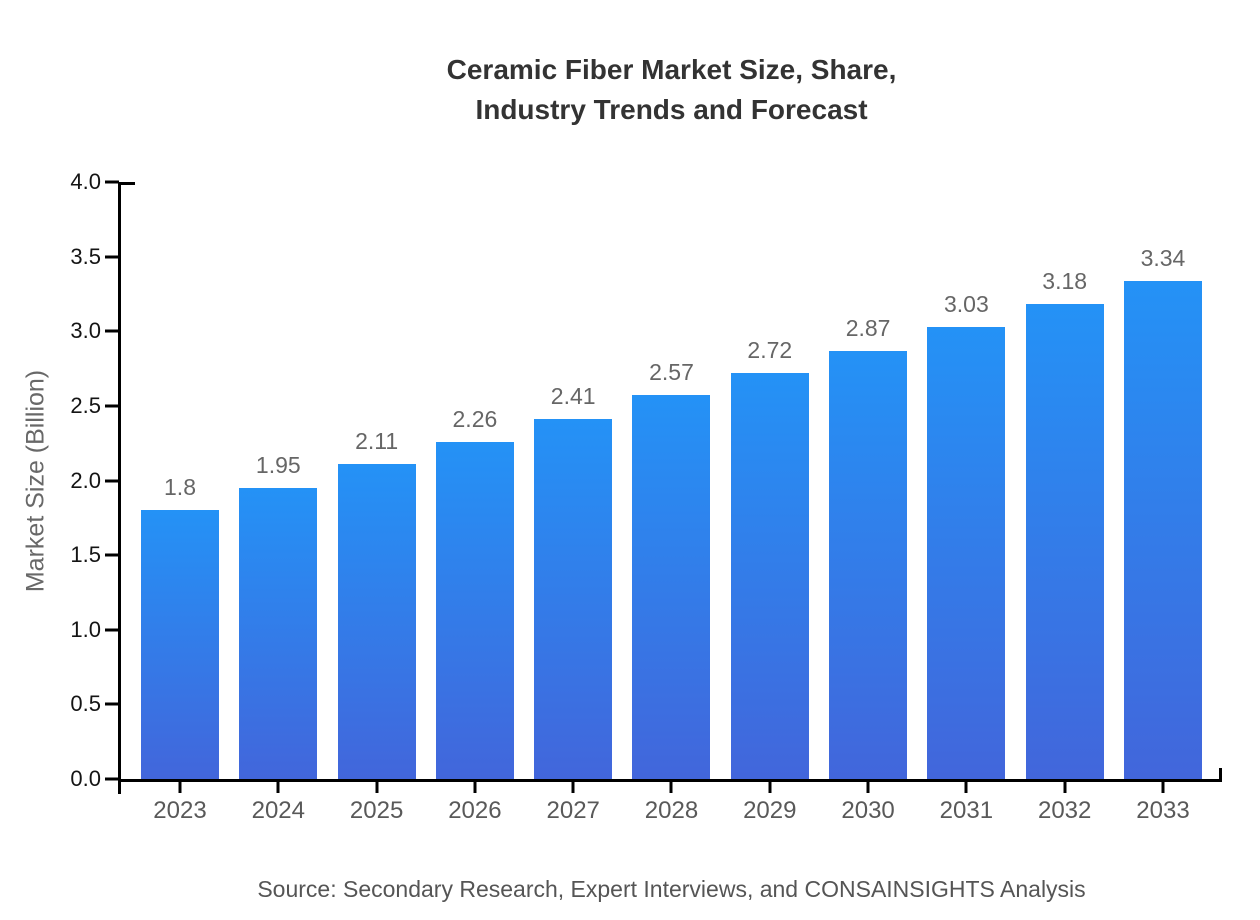  I want to click on bar-slot: 2.41 2027, so click(573, 503).